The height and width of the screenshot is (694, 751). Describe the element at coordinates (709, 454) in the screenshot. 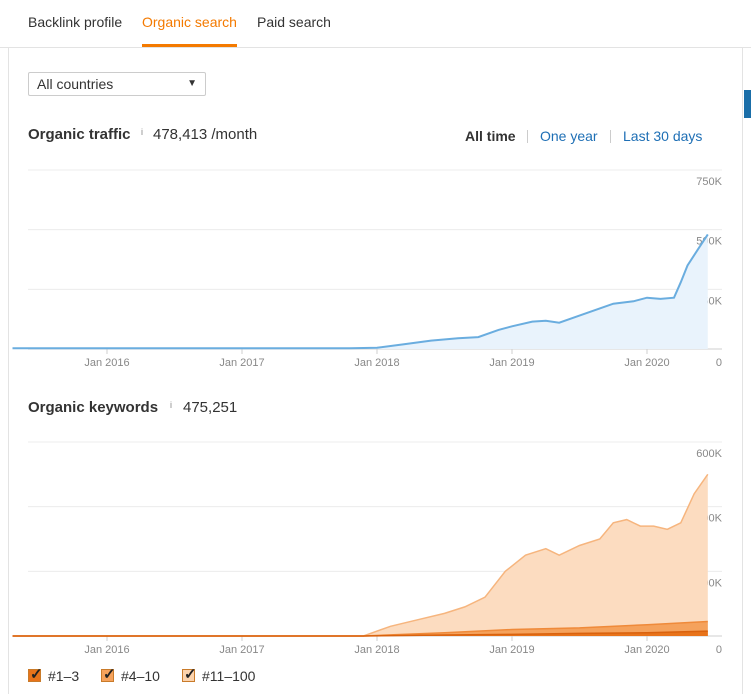

I see `y-tick-label: 600K` at that location.